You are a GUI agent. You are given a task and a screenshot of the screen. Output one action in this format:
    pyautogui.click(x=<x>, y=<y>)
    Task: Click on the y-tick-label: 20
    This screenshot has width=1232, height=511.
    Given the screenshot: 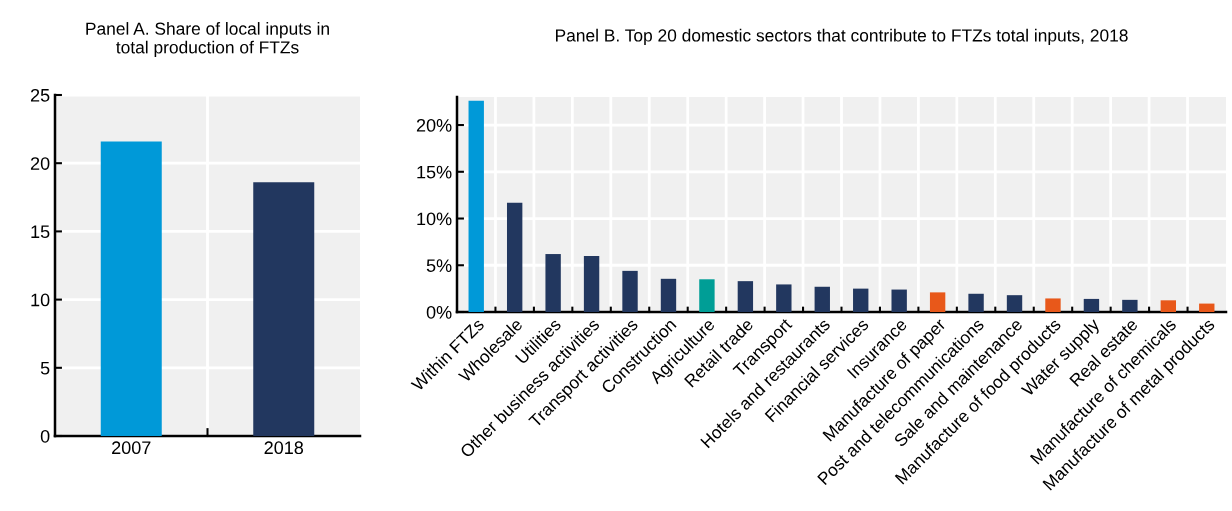 What is the action you would take?
    pyautogui.click(x=40, y=163)
    